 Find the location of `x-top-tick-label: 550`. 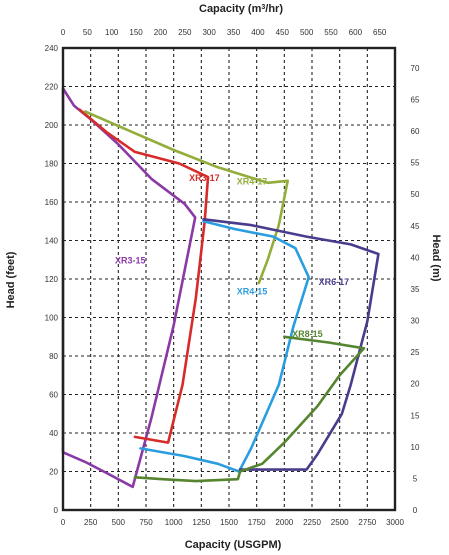

x-top-tick-label: 550 is located at coordinates (331, 32).